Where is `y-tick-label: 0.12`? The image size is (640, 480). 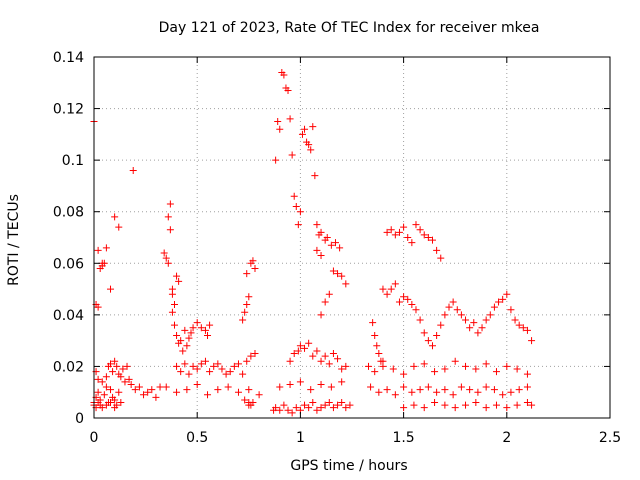
y-tick-label: 0.12 is located at coordinates (68, 110).